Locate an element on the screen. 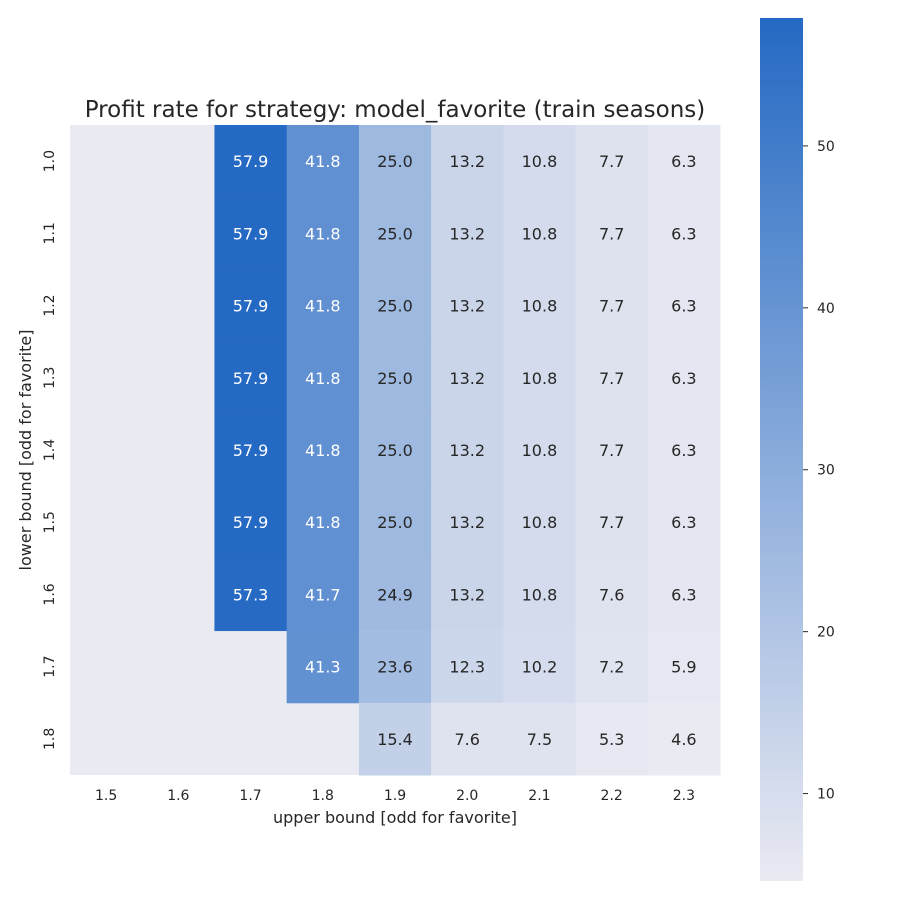  y-tick-labels: 1.0 1.1 1.2 1.3 1.4 1.5 1.6 1.7 1.8 is located at coordinates (50, 450).